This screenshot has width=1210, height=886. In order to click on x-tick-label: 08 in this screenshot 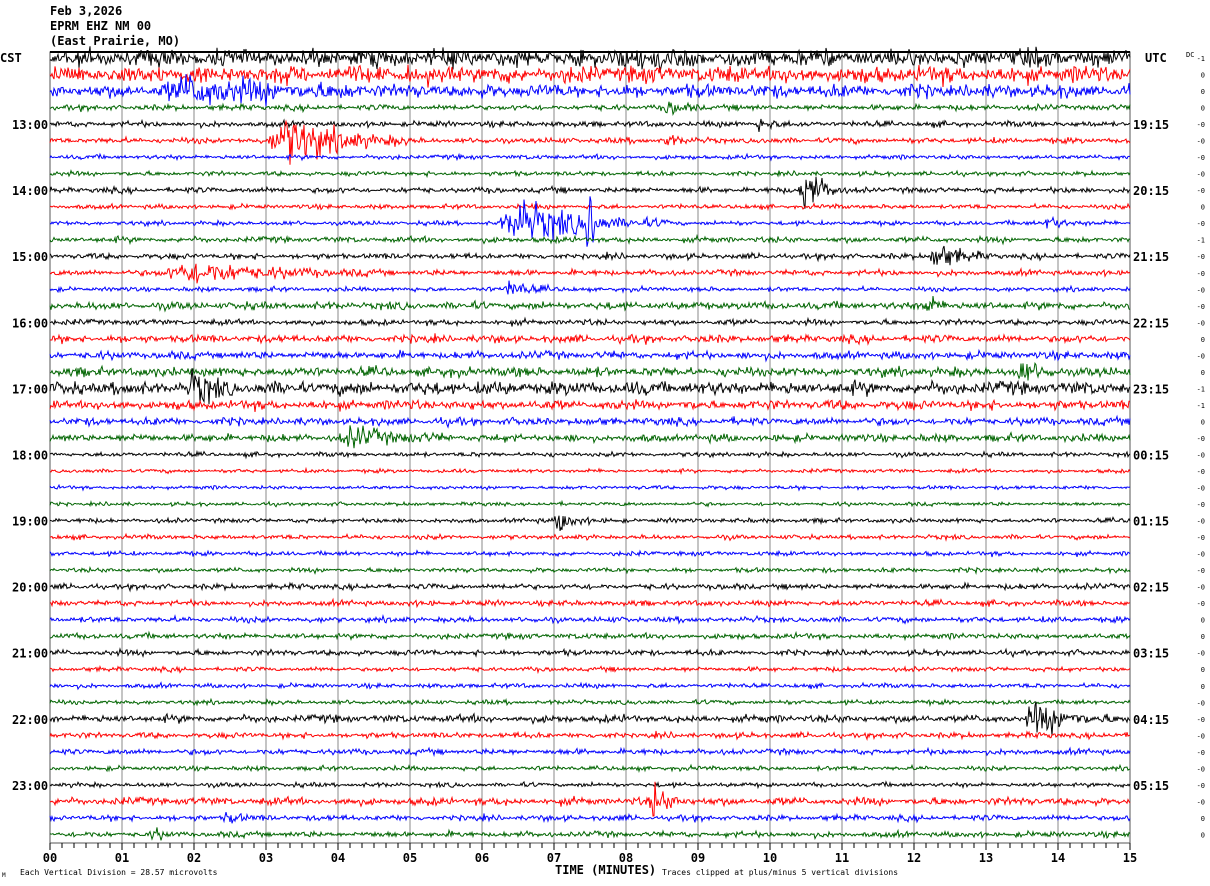, I will do `click(626, 858)`.